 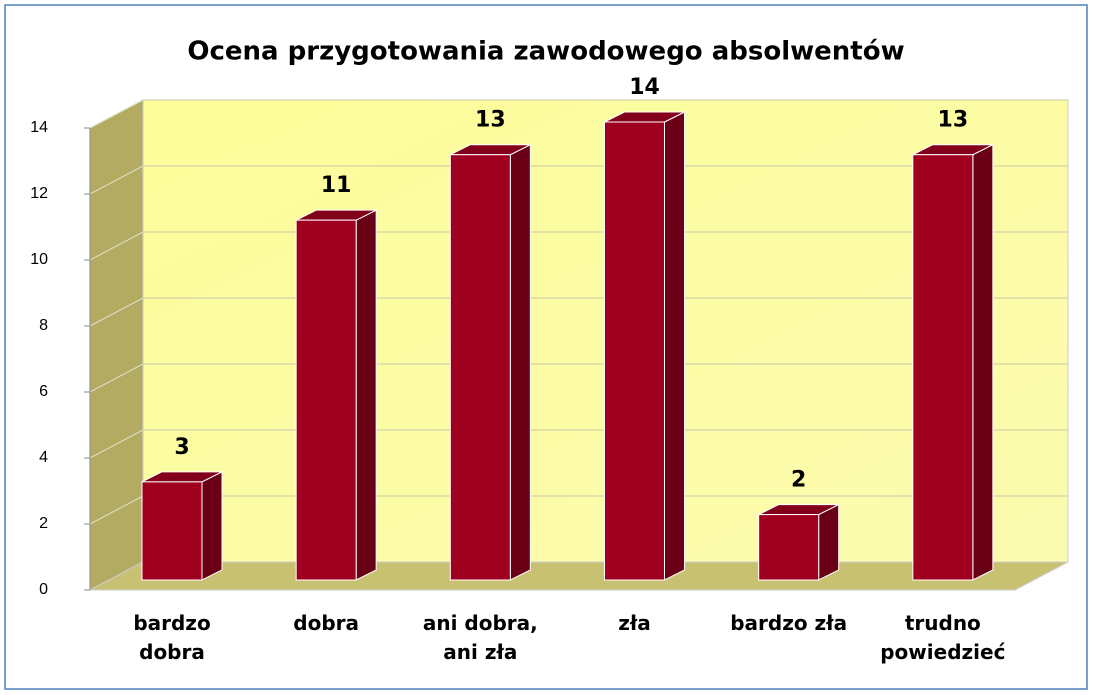 I want to click on value-label: 14, so click(x=644, y=87).